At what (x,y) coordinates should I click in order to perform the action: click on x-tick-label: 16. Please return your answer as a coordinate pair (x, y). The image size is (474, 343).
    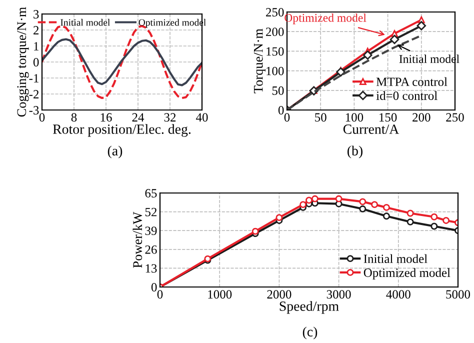
    Looking at the image, I should click on (106, 117).